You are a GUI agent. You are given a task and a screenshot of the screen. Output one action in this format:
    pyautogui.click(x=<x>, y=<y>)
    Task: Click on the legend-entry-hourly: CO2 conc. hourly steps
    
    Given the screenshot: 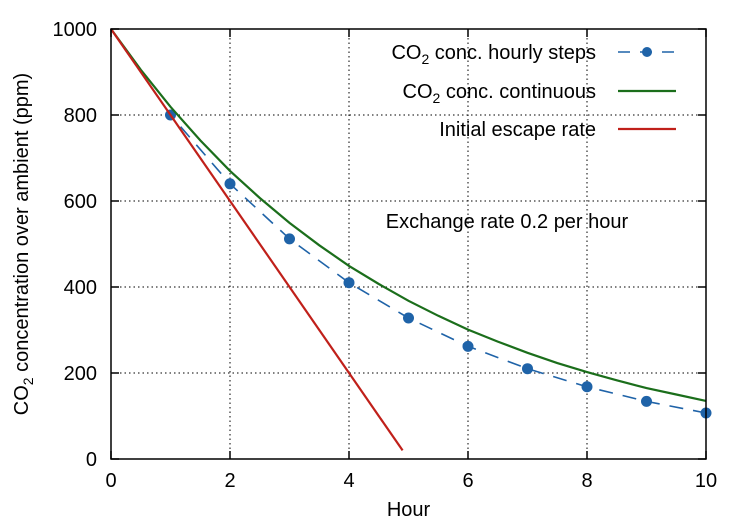 What is the action you would take?
    pyautogui.click(x=533, y=54)
    